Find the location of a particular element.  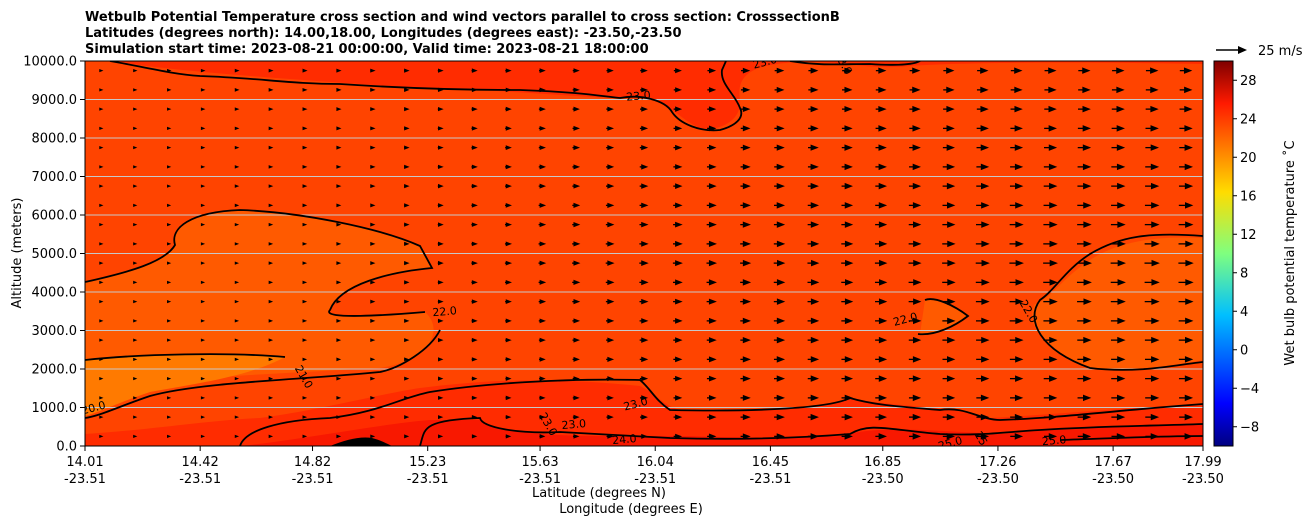

x-tick-lon-6: -23.51 is located at coordinates (770, 479).